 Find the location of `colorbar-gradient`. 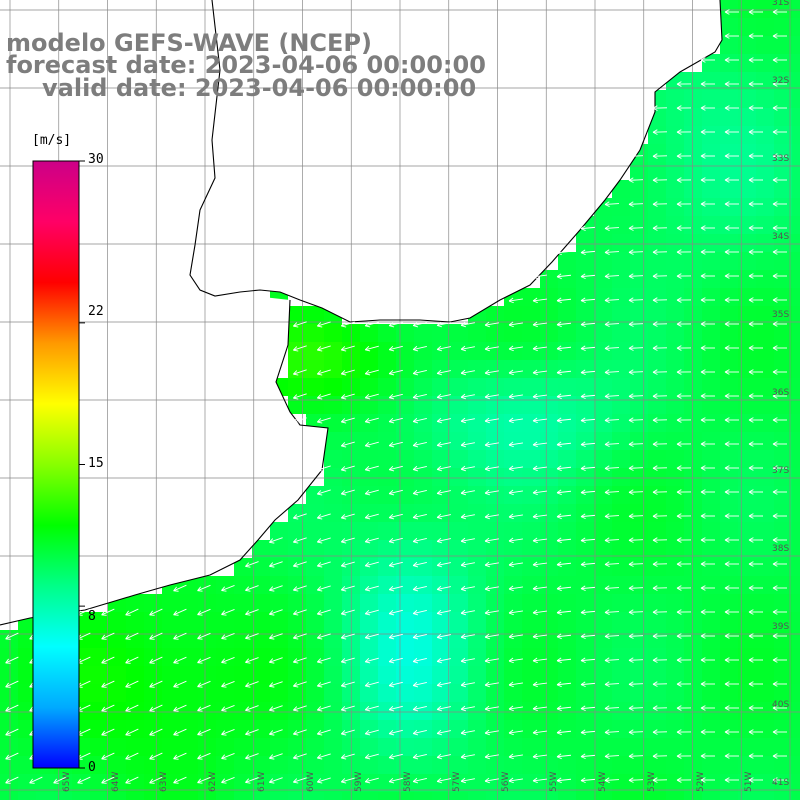

colorbar-gradient is located at coordinates (56, 464).